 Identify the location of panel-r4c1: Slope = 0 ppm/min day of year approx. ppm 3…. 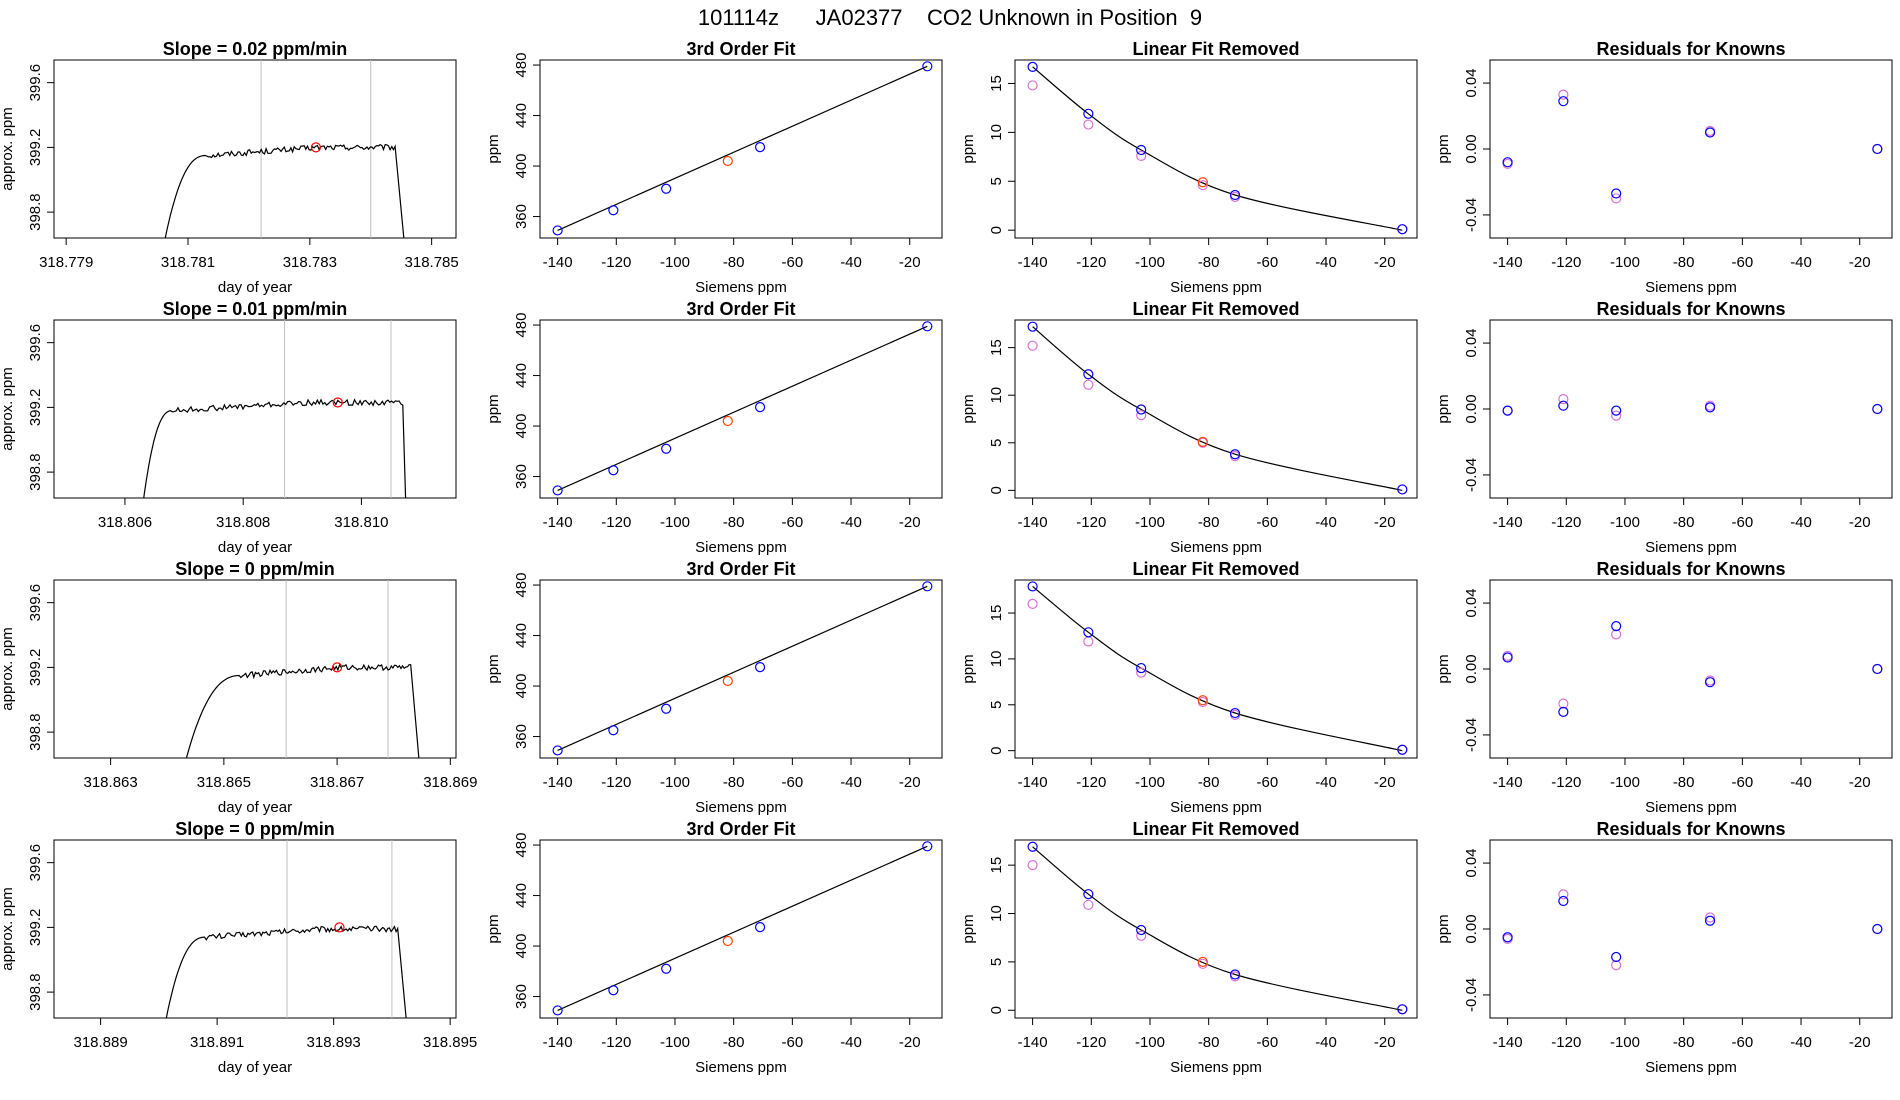
(238, 947).